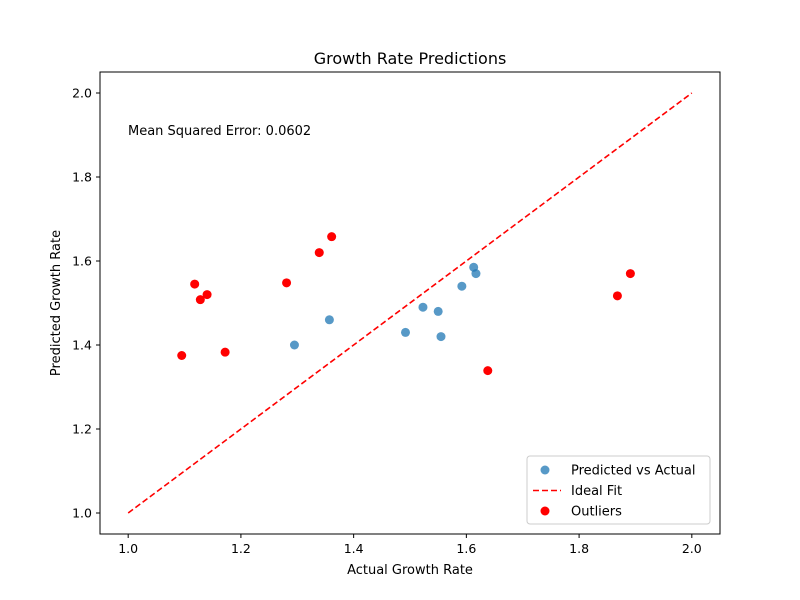 The image size is (800, 600). Describe the element at coordinates (692, 548) in the screenshot. I see `x-tick-label: 2.0` at that location.